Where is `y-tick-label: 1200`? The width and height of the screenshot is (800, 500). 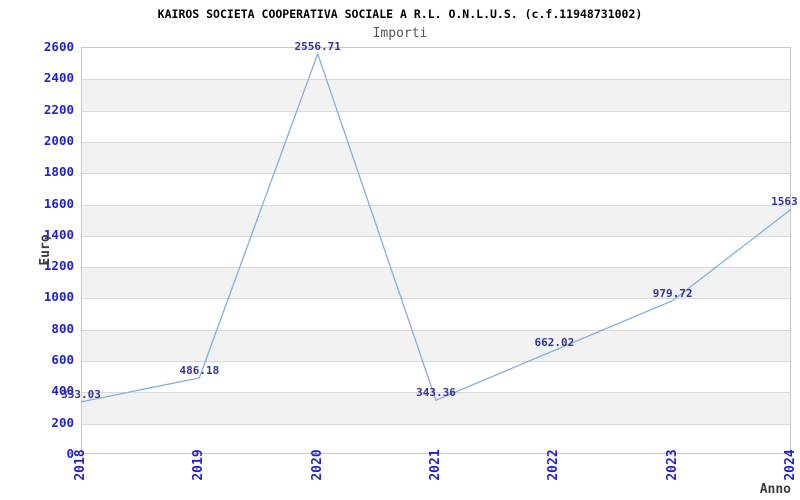
y-tick-label: 1200 is located at coordinates (58, 266).